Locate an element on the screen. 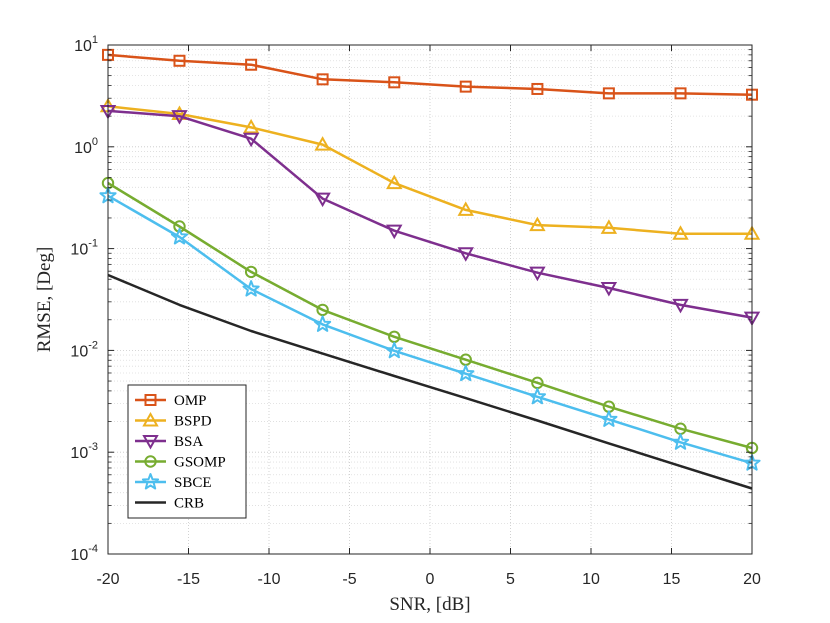 This screenshot has height=623, width=830. legend-label-omp: OMP is located at coordinates (190, 401).